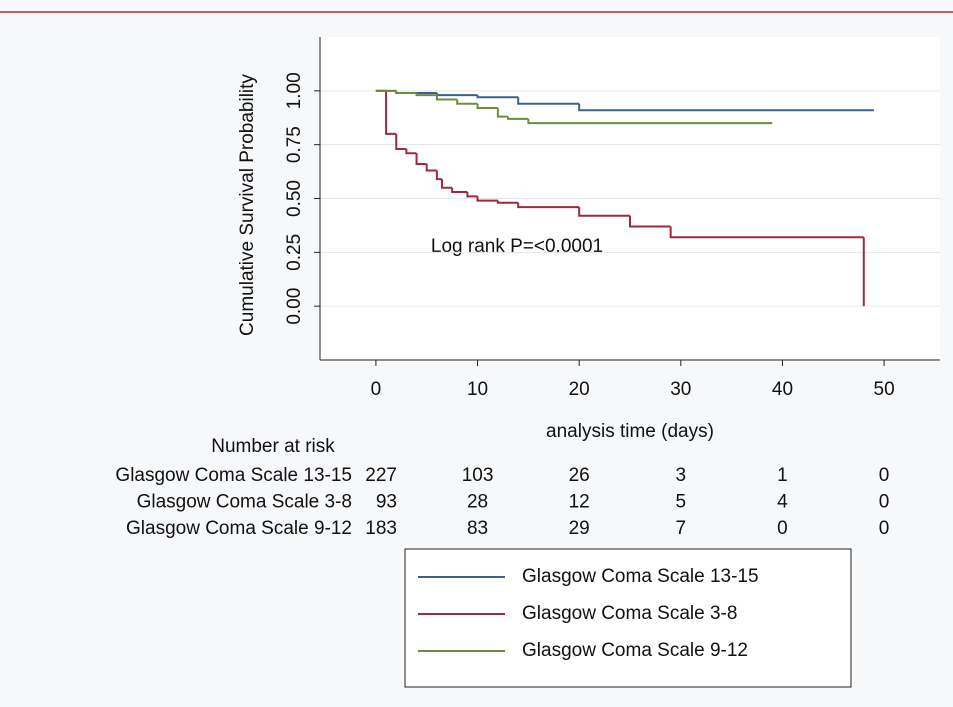 The height and width of the screenshot is (707, 953). What do you see at coordinates (477, 389) in the screenshot?
I see `x-tick-label: 10` at bounding box center [477, 389].